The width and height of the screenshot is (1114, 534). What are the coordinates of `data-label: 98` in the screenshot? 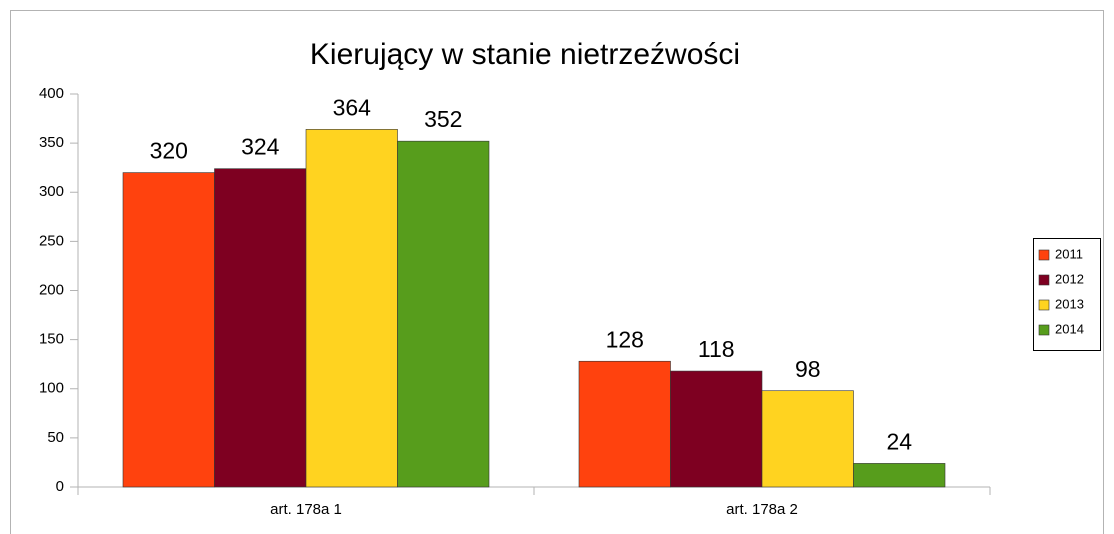 It's located at (808, 369).